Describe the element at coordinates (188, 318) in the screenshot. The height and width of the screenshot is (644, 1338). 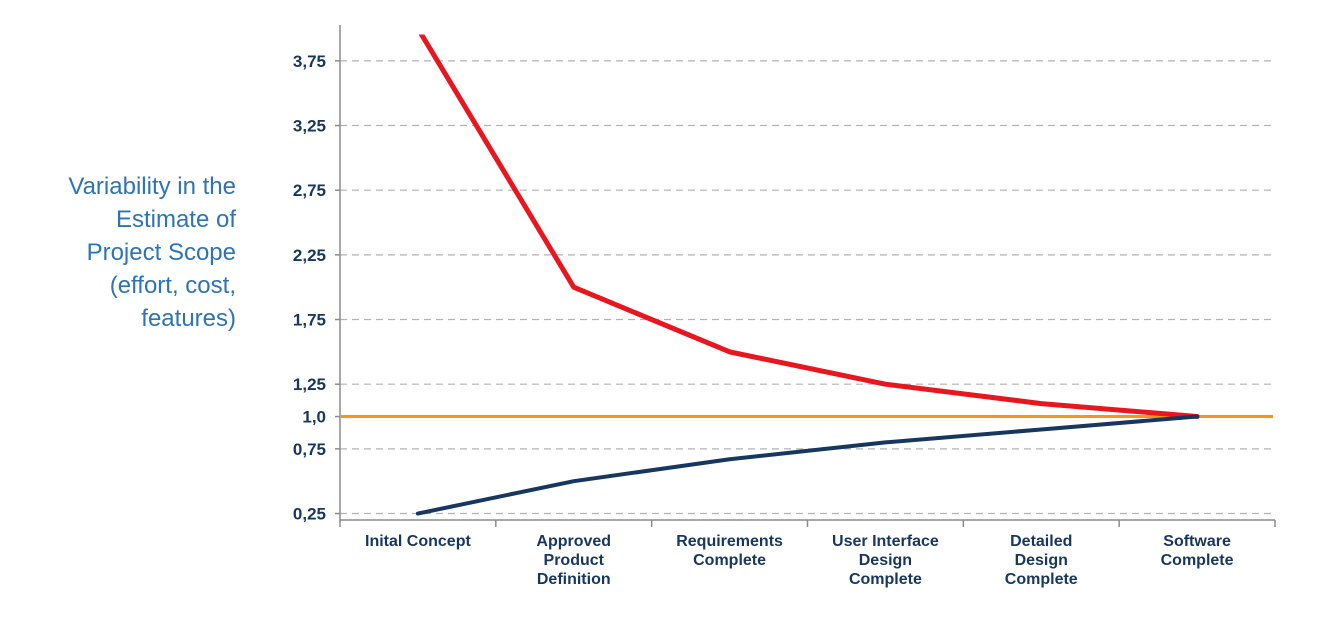
I see `y-axis-title-line: features)` at that location.